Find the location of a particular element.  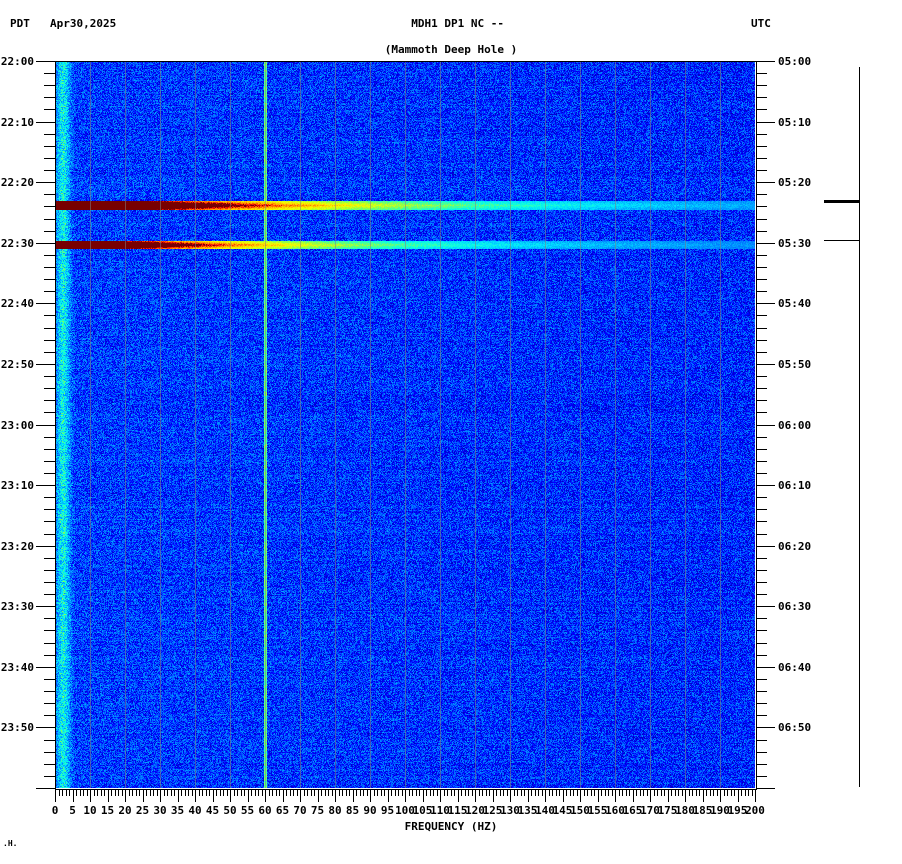

freq-label: 85 is located at coordinates (352, 810).